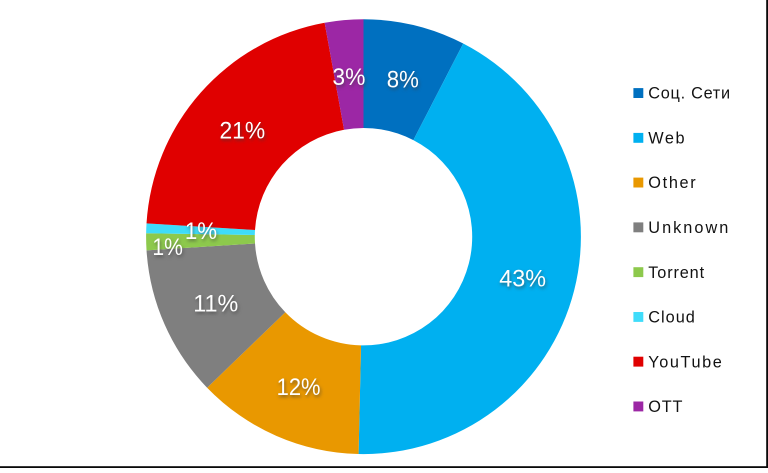 The image size is (768, 473). Describe the element at coordinates (403, 80) in the screenshot. I see `svg-text: 8%` at that location.